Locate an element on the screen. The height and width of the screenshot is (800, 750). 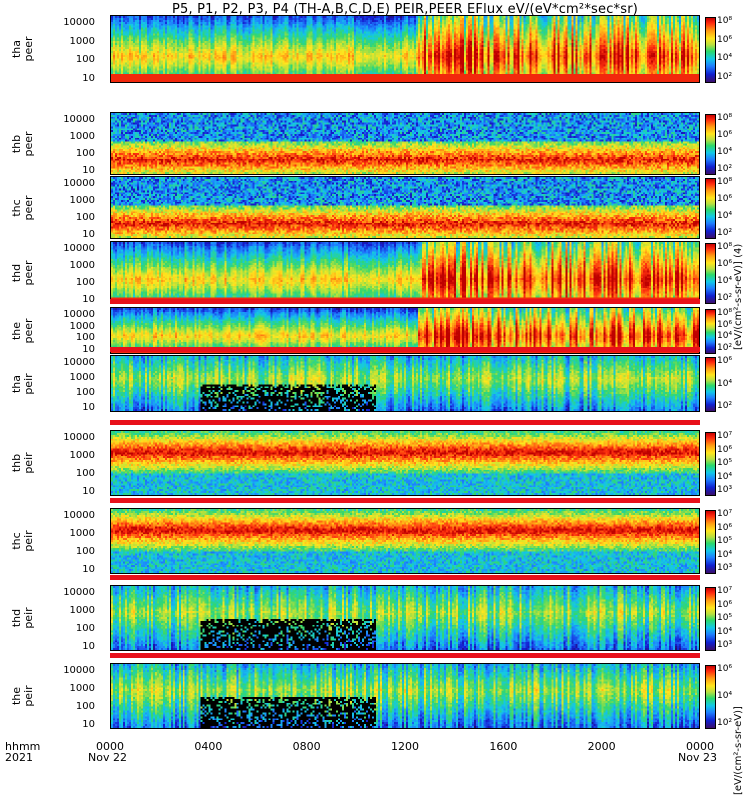
panel-label: the peir is located at coordinates (22, 696).